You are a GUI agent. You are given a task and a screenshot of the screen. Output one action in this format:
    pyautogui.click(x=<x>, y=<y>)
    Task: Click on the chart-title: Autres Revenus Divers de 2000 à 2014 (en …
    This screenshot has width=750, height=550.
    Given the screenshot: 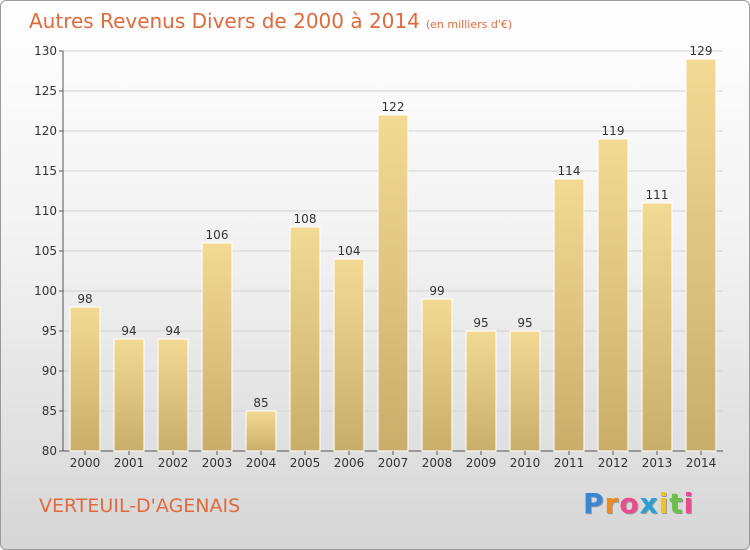 What is the action you would take?
    pyautogui.click(x=270, y=21)
    